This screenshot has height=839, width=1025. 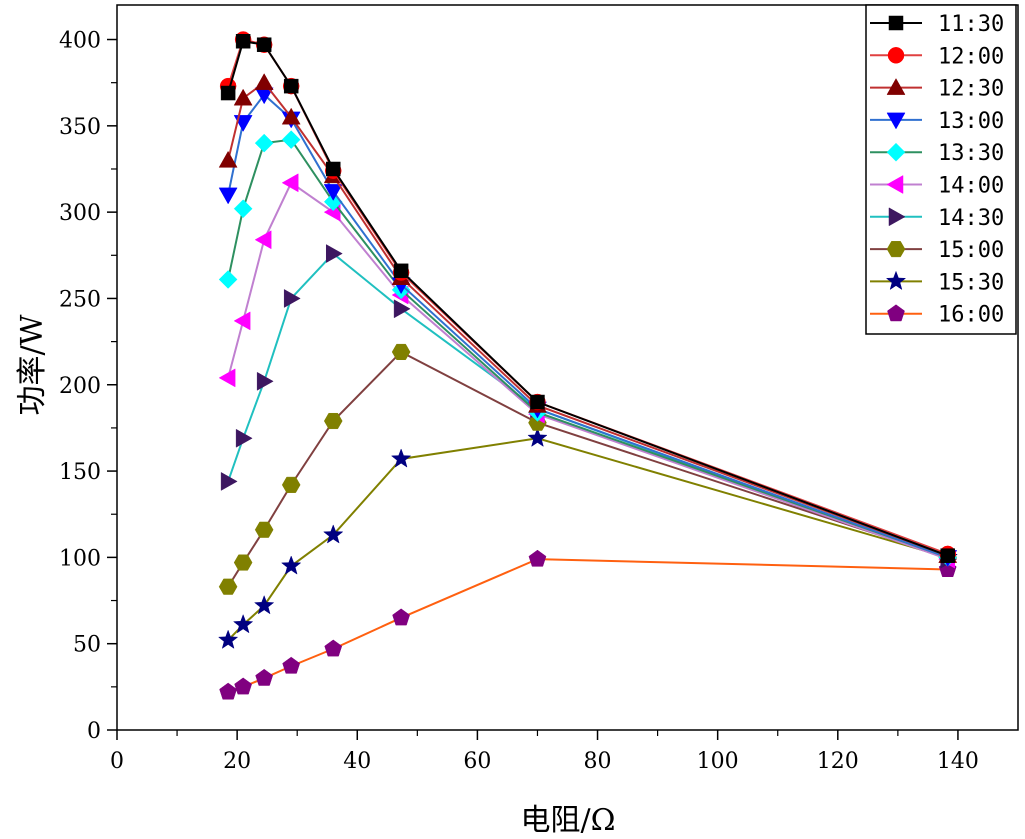 What do you see at coordinates (937, 24) in the screenshot?
I see `legend-item: 11:30` at bounding box center [937, 24].